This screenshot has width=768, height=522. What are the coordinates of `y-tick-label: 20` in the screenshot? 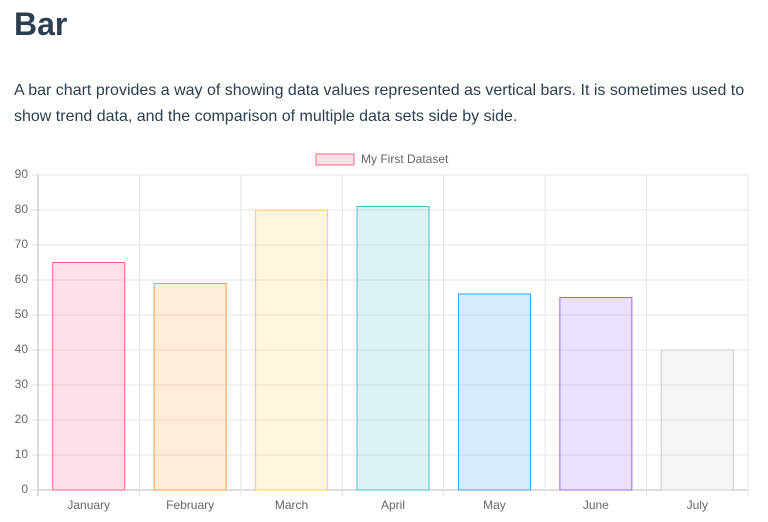 It's located at (22, 419).